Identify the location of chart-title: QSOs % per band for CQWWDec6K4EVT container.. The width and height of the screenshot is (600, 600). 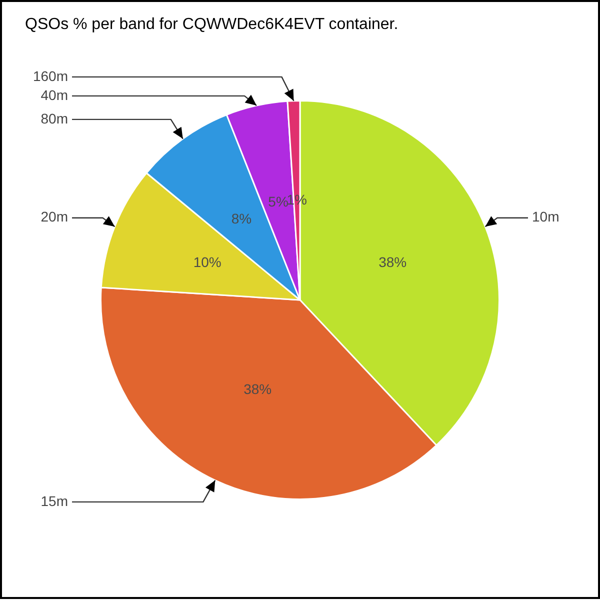
(211, 25).